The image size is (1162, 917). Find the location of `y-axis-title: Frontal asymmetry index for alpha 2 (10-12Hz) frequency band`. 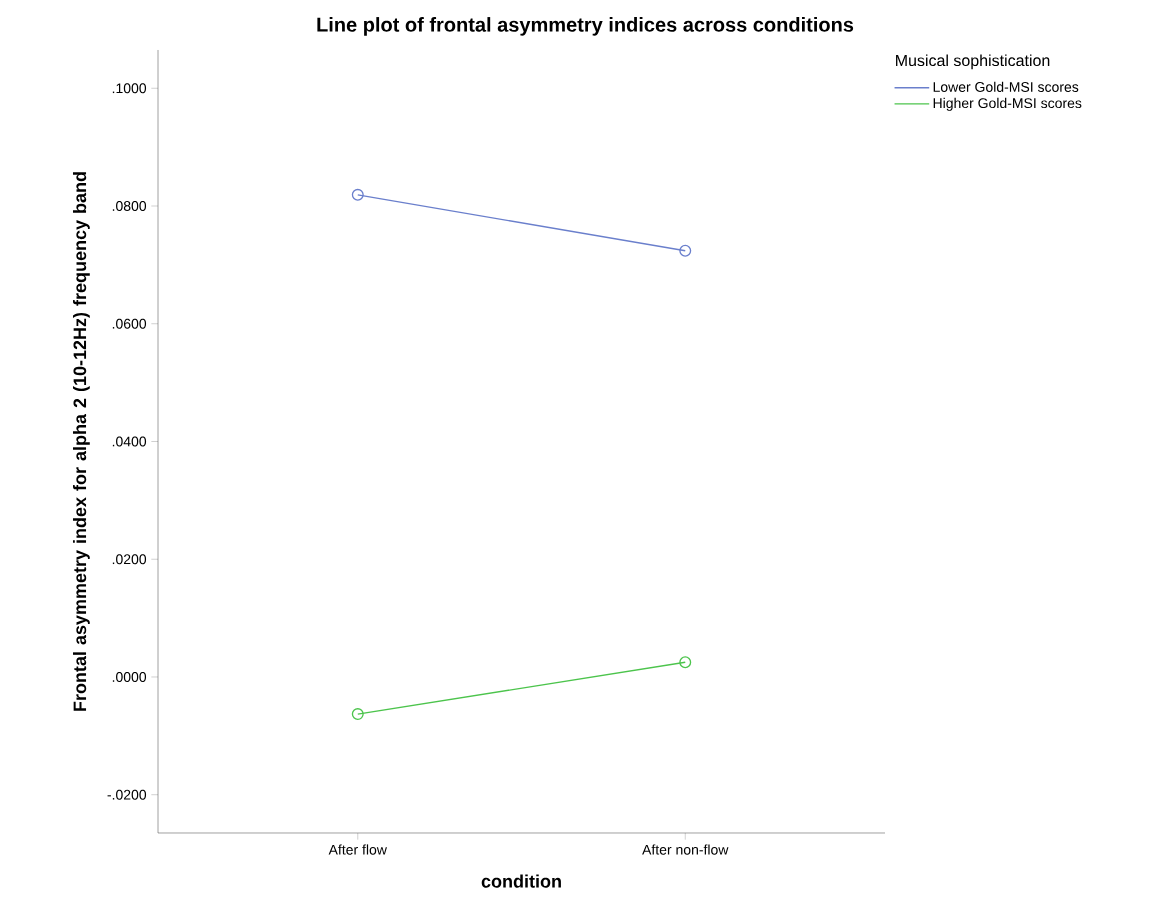

y-axis-title: Frontal asymmetry index for alpha 2 (10-12Hz) frequency band is located at coordinates (81, 441).